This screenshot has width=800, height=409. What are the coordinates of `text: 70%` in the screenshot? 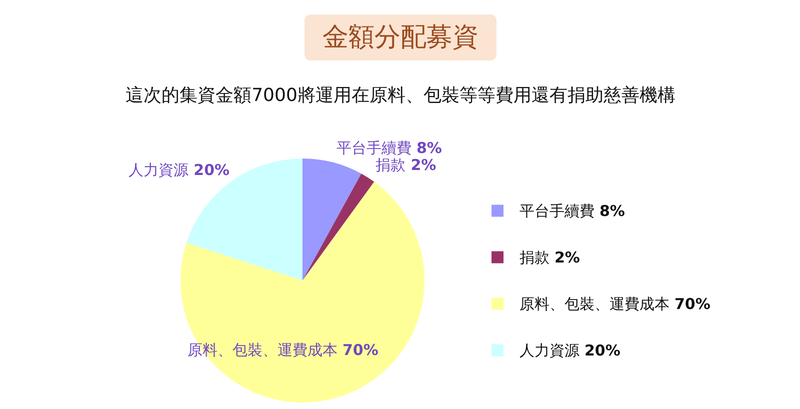 It's located at (692, 303).